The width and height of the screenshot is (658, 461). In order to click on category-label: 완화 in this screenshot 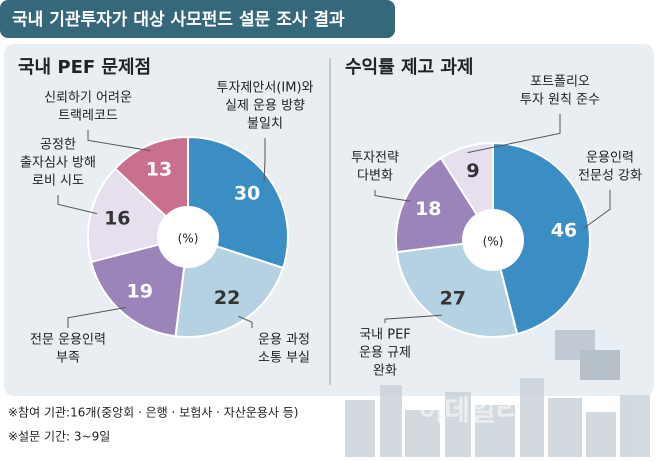, I will do `click(385, 371)`.